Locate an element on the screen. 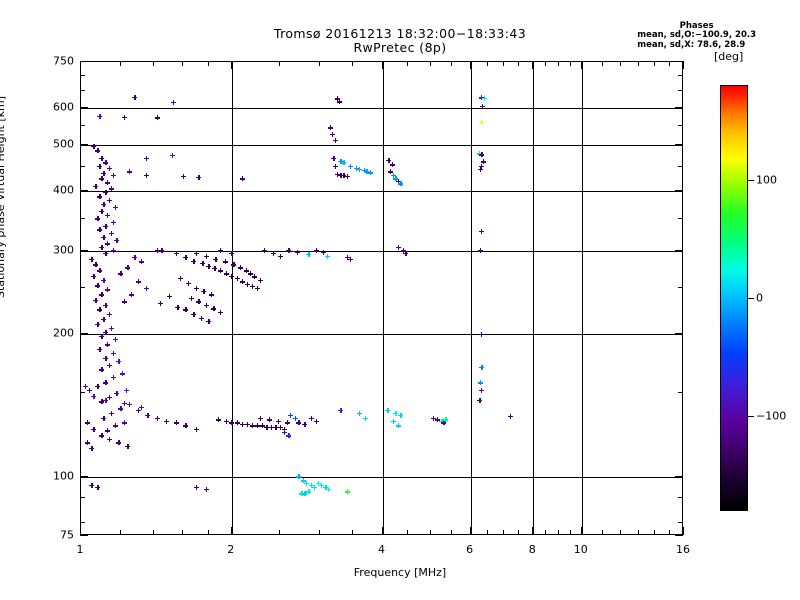 The width and height of the screenshot is (800, 600). y-tick-minor is located at coordinates (680, 288).